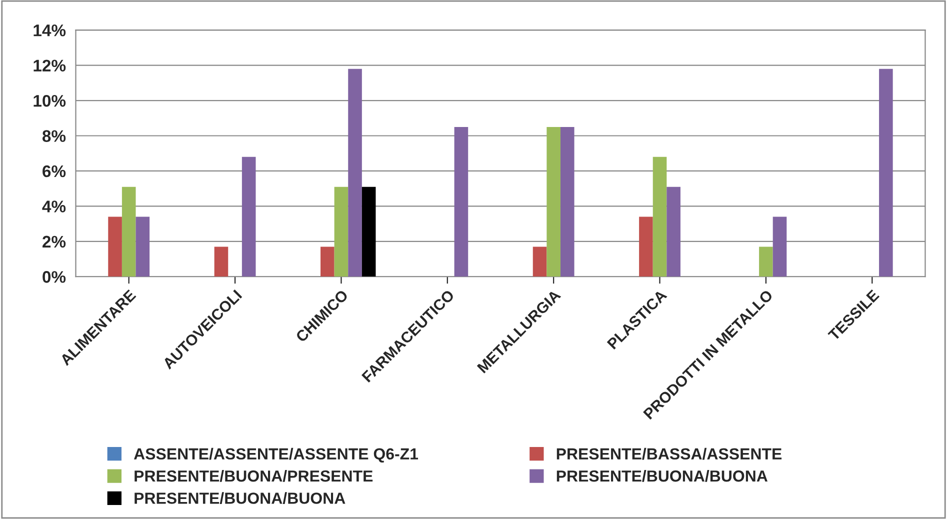  What do you see at coordinates (54, 277) in the screenshot?
I see `y-tick-label: 0%` at bounding box center [54, 277].